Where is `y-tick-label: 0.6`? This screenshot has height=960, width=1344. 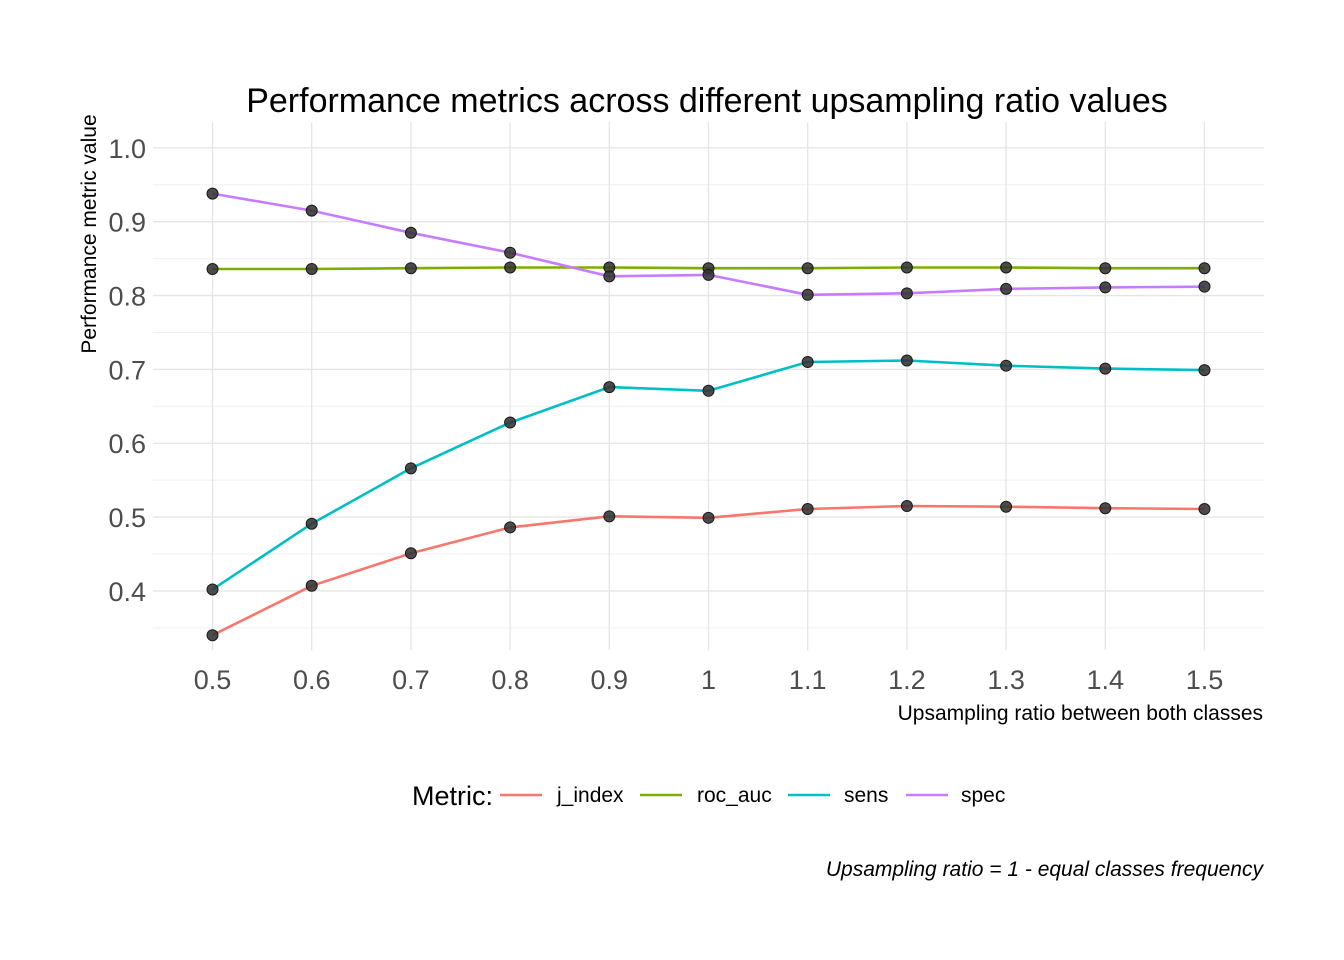
y-tick-label: 0.6 is located at coordinates (127, 444).